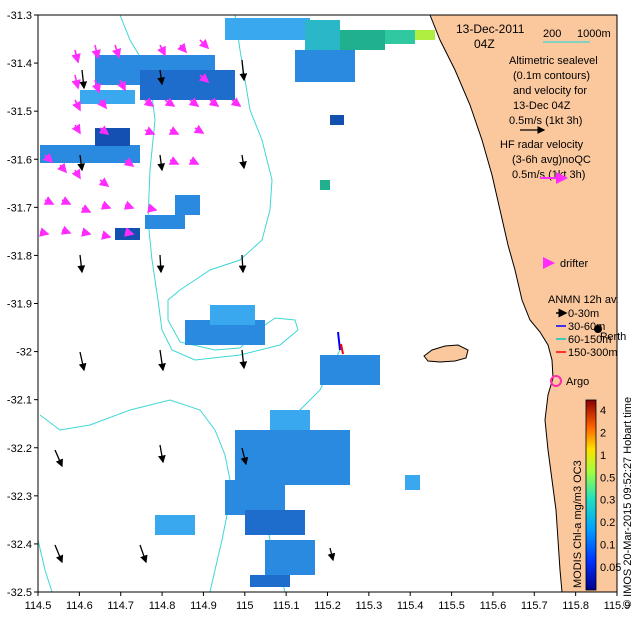  I want to click on anmn-legend: 0-30m 30-60m 60-150m 150-300m, so click(587, 333).